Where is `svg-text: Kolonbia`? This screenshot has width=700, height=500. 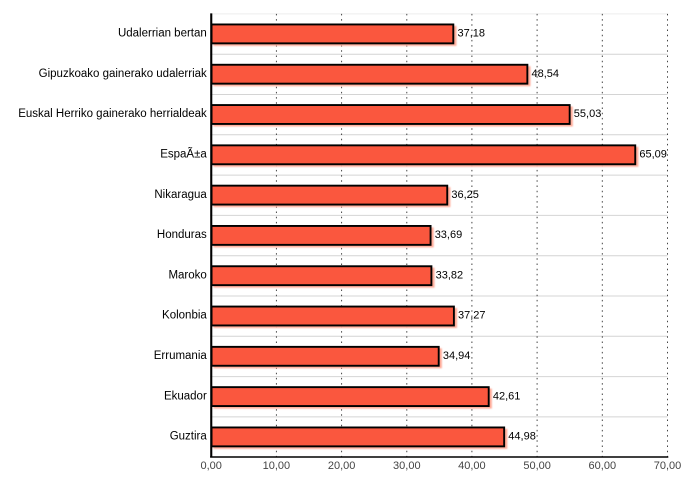
svg-text: Kolonbia is located at coordinates (184, 316).